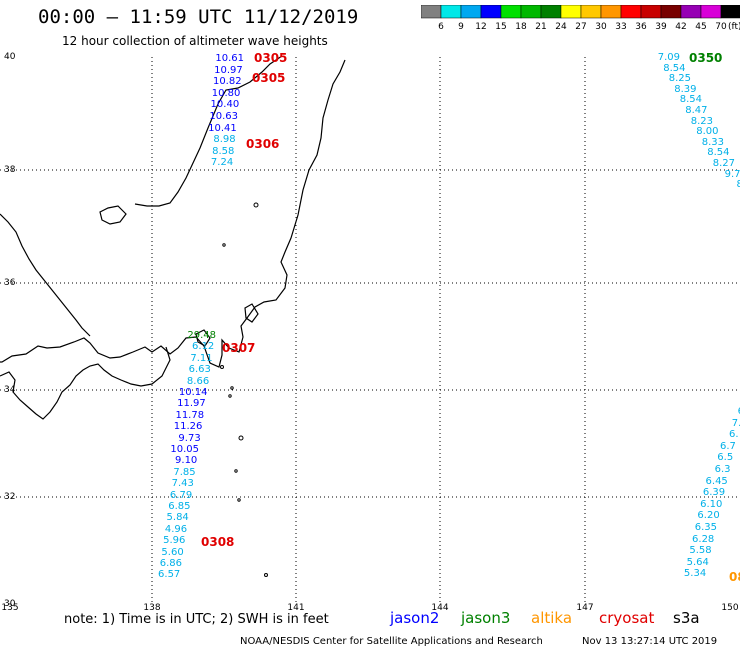 This screenshot has height=650, width=740. Describe the element at coordinates (727, 446) in the screenshot. I see `wave-height-value: 6.7` at that location.